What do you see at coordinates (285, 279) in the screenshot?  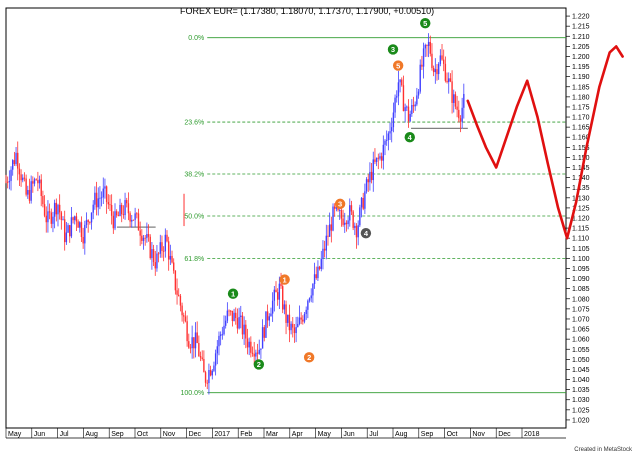 I see `wave-label: 1` at bounding box center [285, 279].